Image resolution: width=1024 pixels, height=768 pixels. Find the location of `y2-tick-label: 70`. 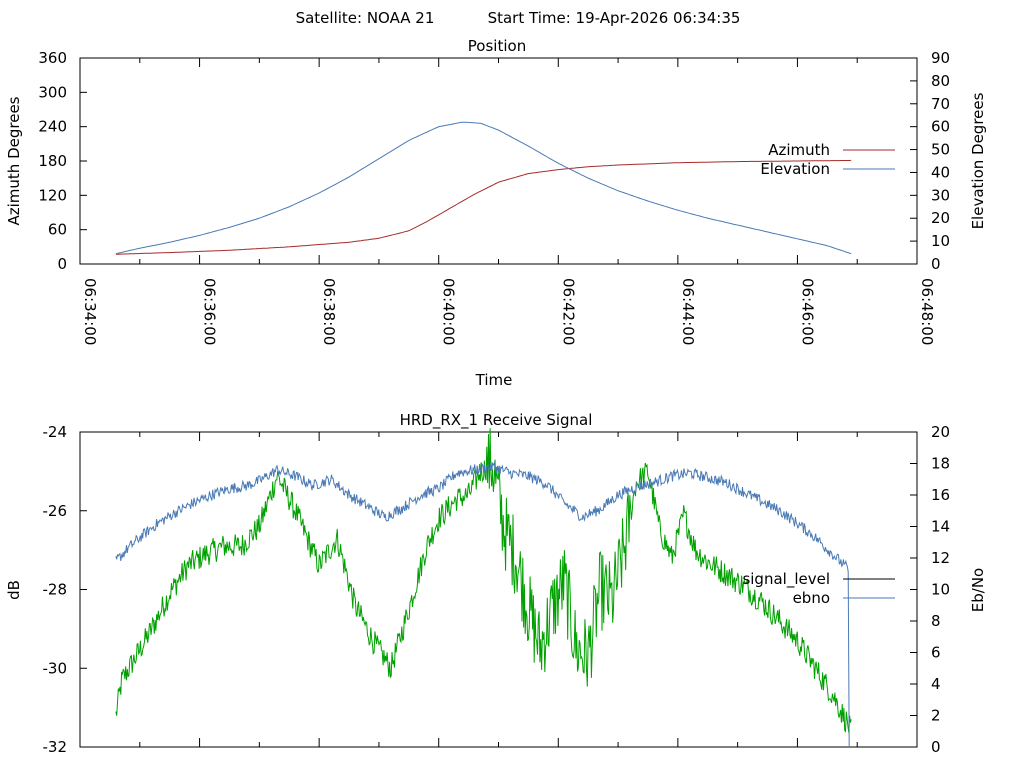

y2-tick-label: 70 is located at coordinates (940, 104).